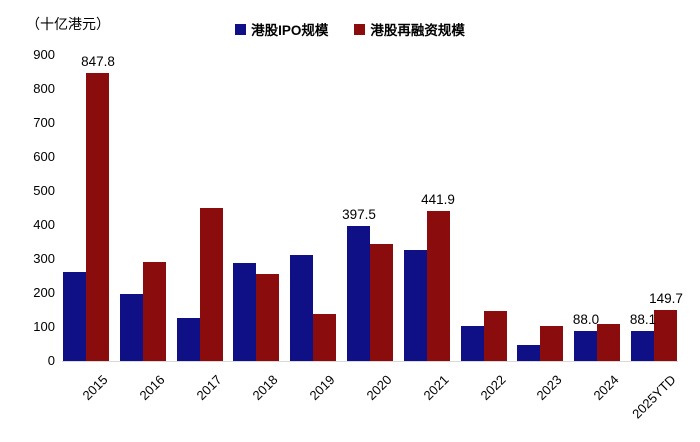 This screenshot has height=442, width=700. Describe the element at coordinates (154, 311) in the screenshot. I see `bar-refinancing-2016` at that location.